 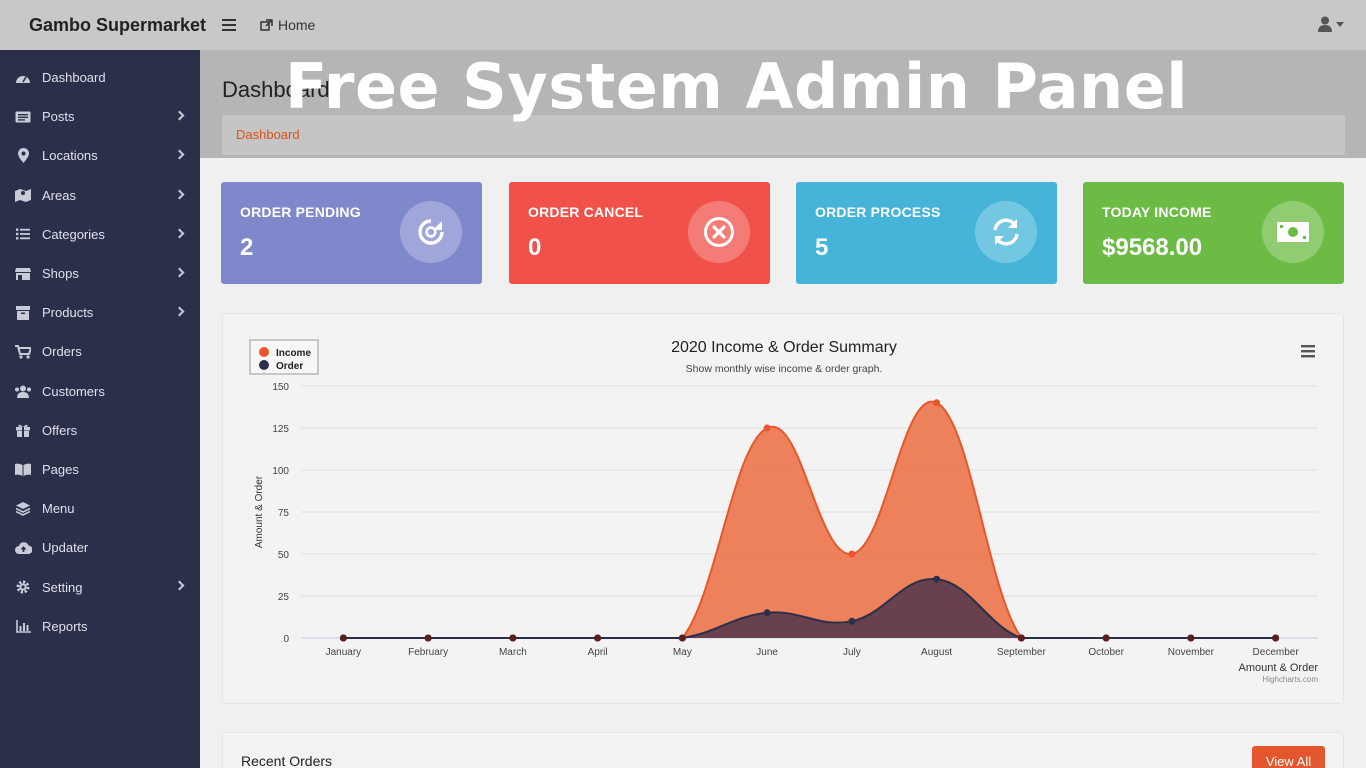 What do you see at coordinates (100, 469) in the screenshot?
I see `sidebar-item-pages: Pages` at bounding box center [100, 469].